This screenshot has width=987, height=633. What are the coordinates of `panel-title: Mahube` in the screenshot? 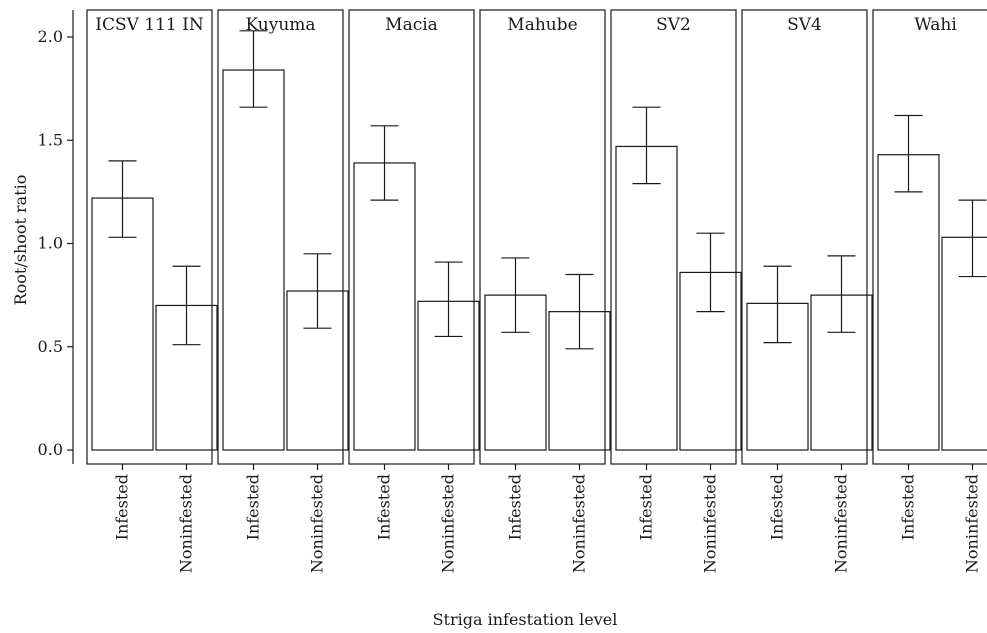 It's located at (542, 25).